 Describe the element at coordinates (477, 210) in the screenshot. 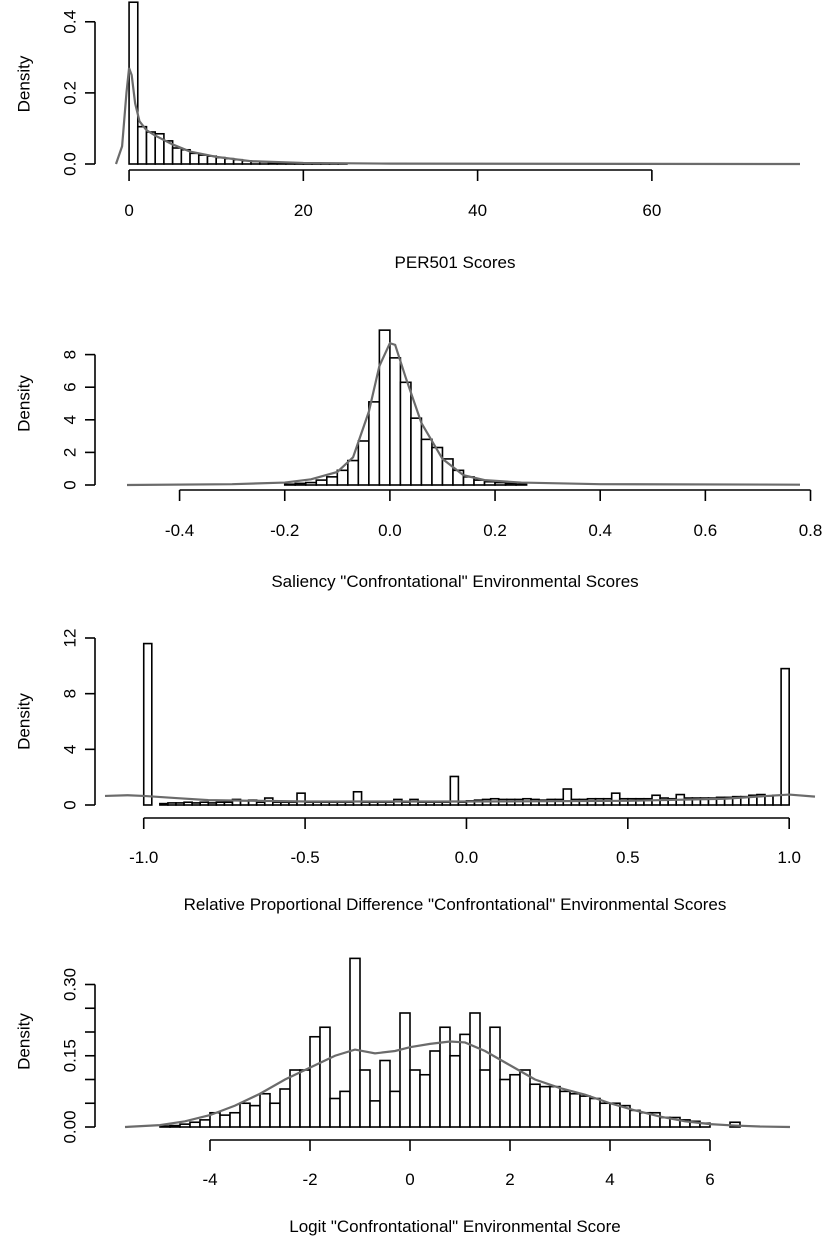

I see `x-tick-label: 40` at that location.